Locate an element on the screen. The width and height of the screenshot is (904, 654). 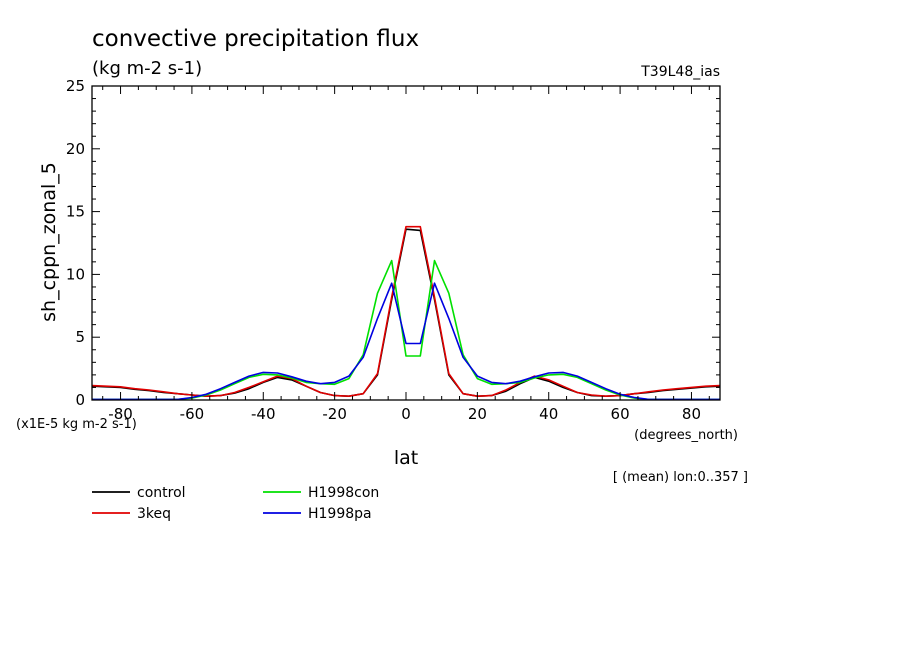
x-tick-label: -20 is located at coordinates (334, 414).